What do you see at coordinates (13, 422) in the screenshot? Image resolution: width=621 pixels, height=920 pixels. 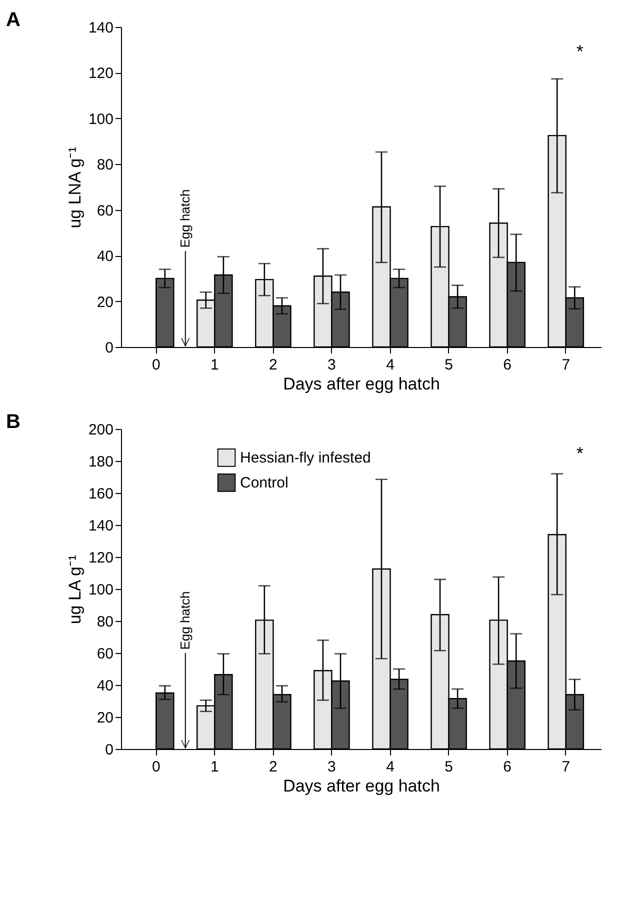 I see `chart-title: B` at bounding box center [13, 422].